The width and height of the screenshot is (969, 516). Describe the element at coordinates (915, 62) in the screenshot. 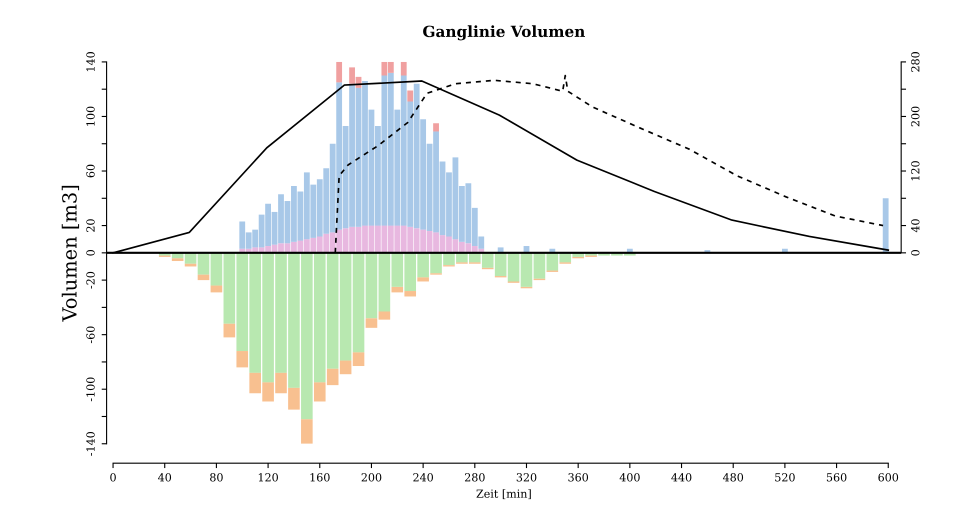

I see `y2-tick-label: 280` at that location.